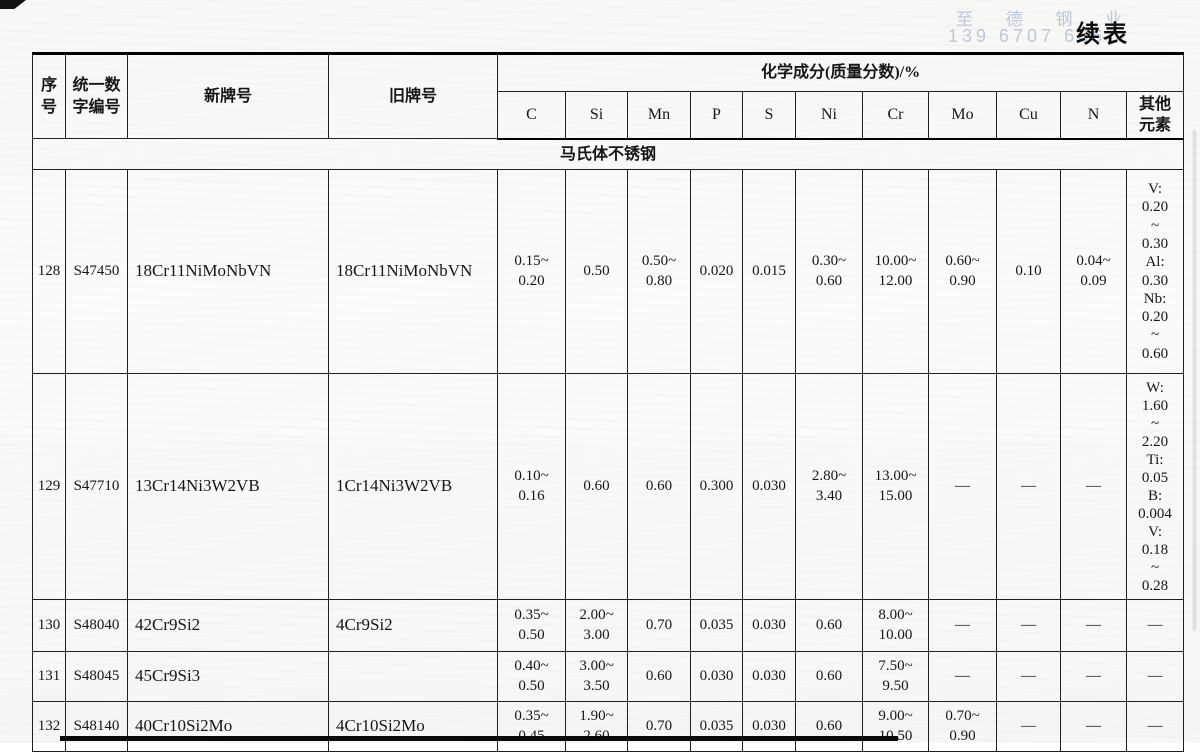 This screenshot has width=1200, height=752. I want to click on cell-mo: 0.70~ 0.90, so click(962, 726).